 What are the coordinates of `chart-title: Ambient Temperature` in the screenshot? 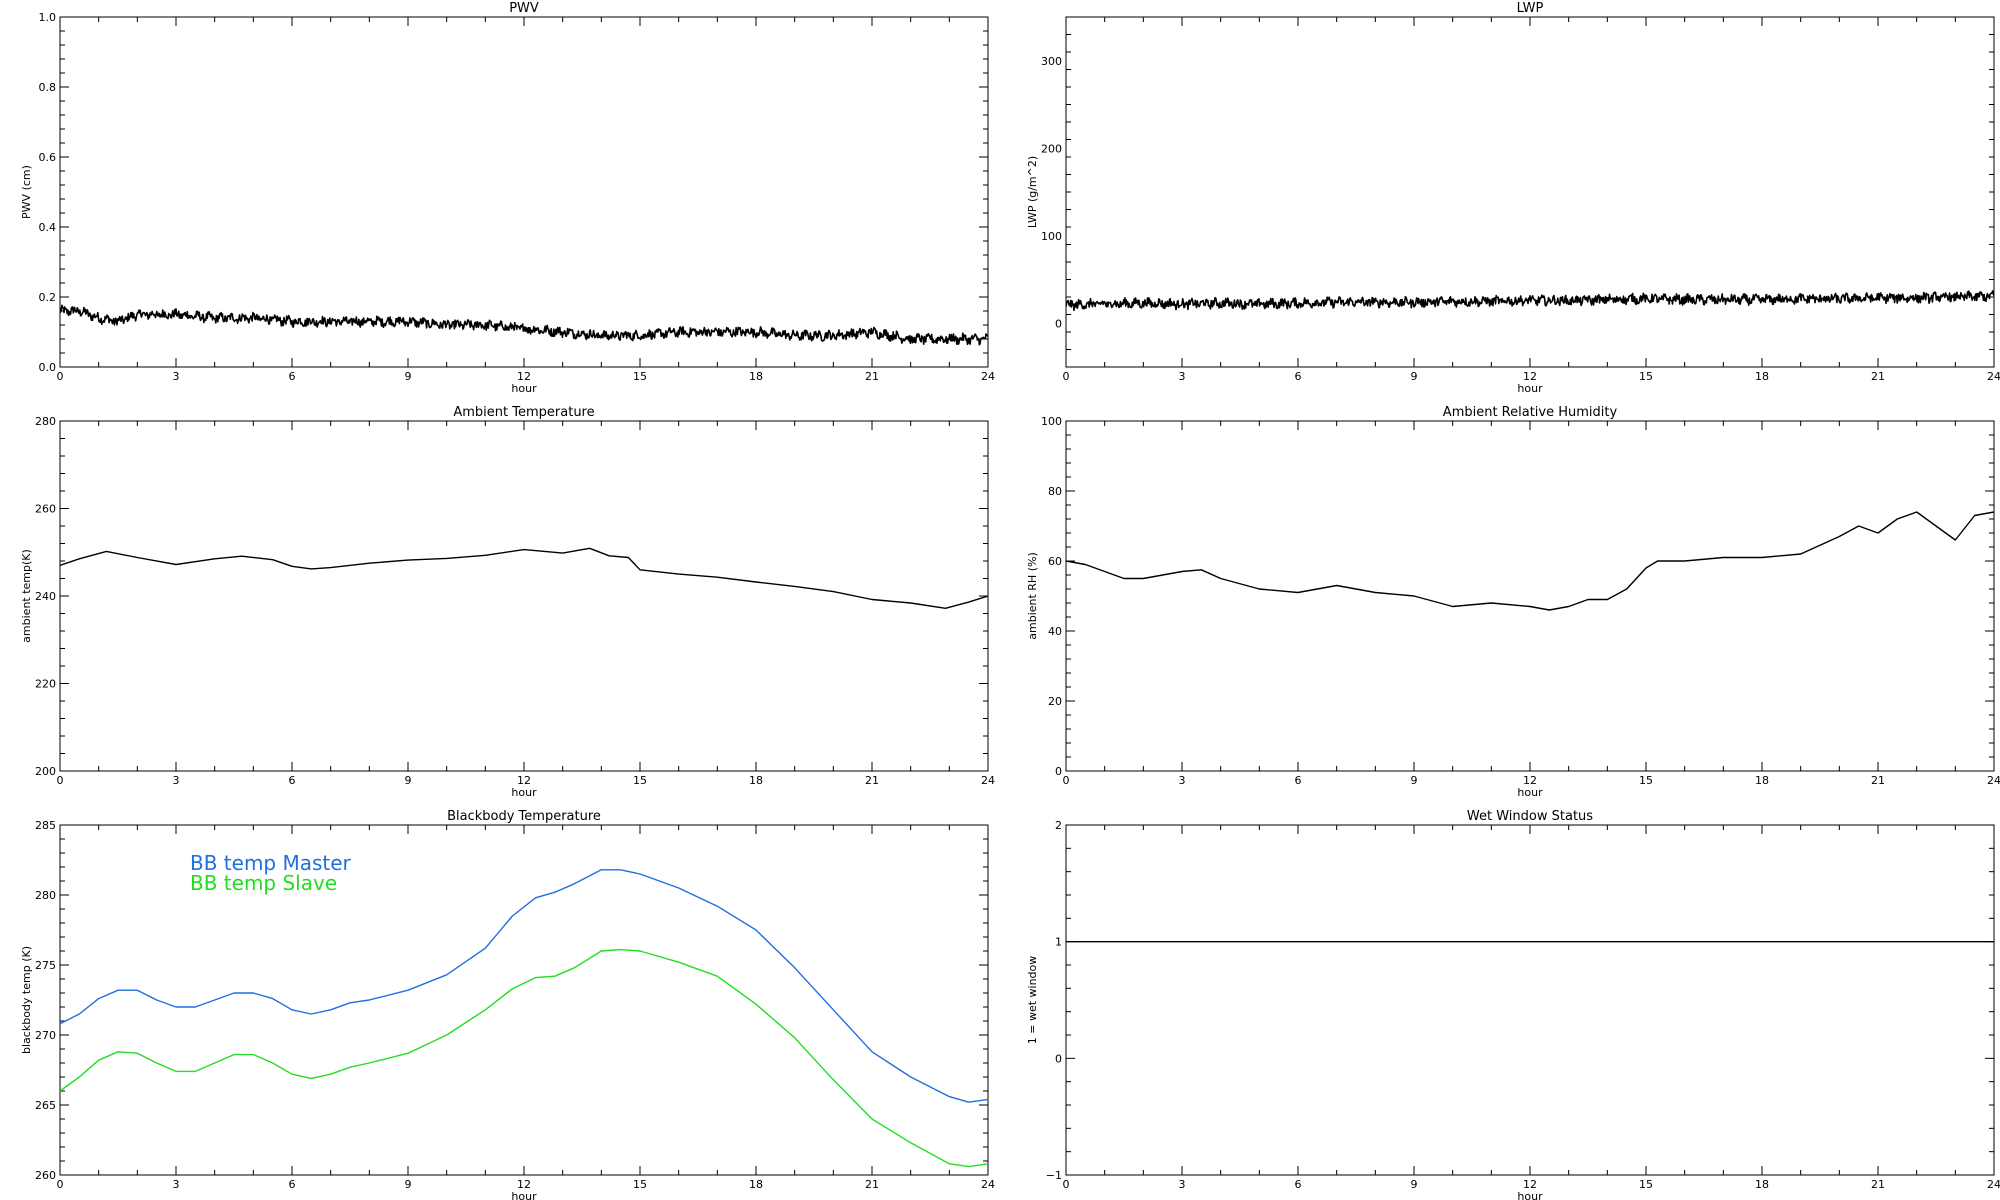 It's located at (523, 412).